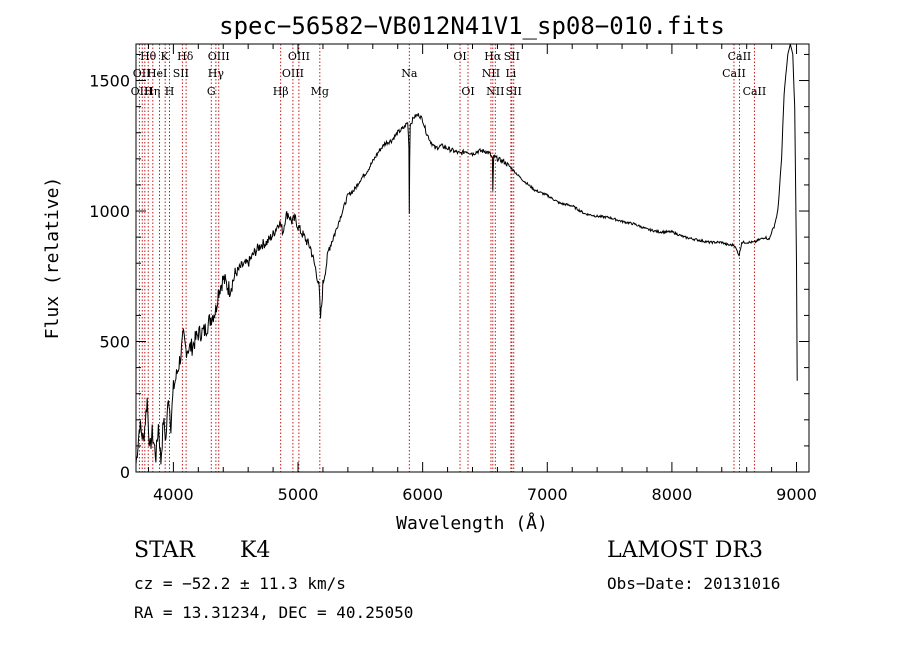 This screenshot has width=900, height=649. I want to click on line-label-2-3: Hγ, so click(216, 73).